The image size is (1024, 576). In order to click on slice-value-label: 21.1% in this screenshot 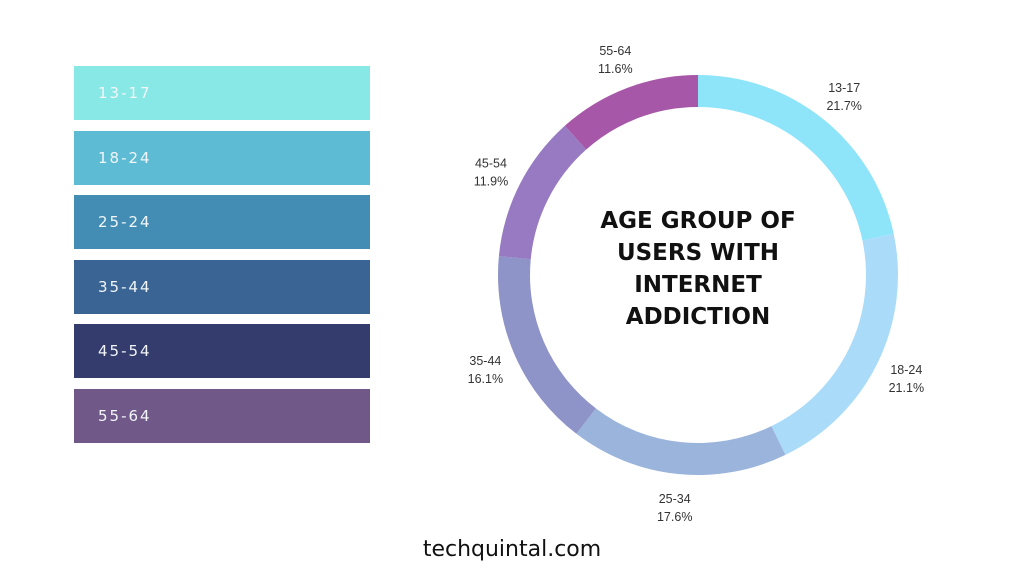, I will do `click(906, 388)`.